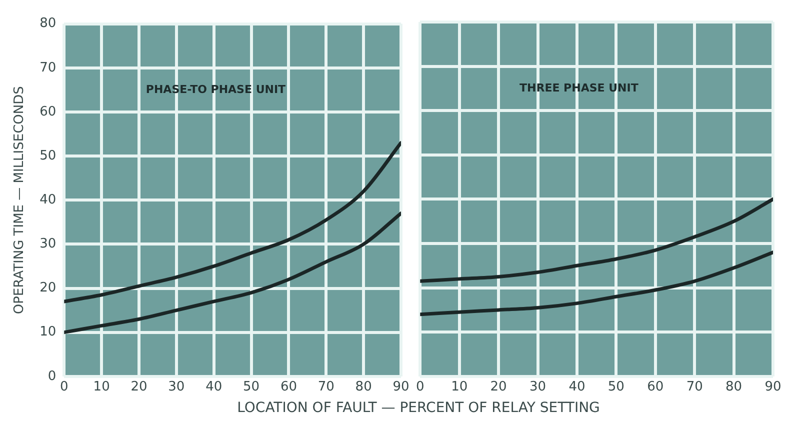  Describe the element at coordinates (48, 244) in the screenshot. I see `y-tick-label: 30` at that location.